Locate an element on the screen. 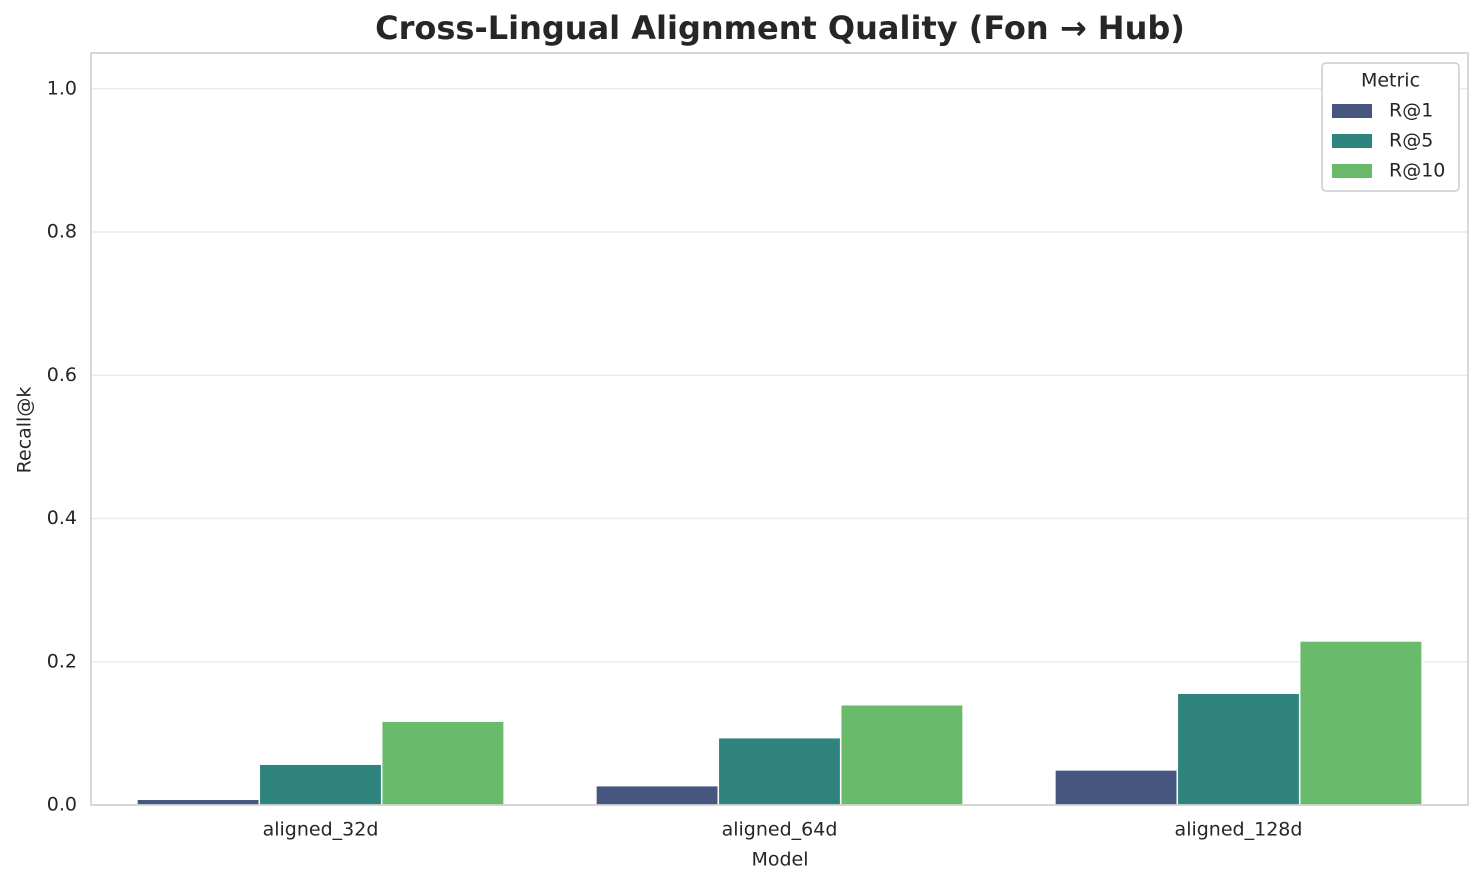 This screenshot has width=1484, height=885. legend-label: R@10 is located at coordinates (1417, 171).